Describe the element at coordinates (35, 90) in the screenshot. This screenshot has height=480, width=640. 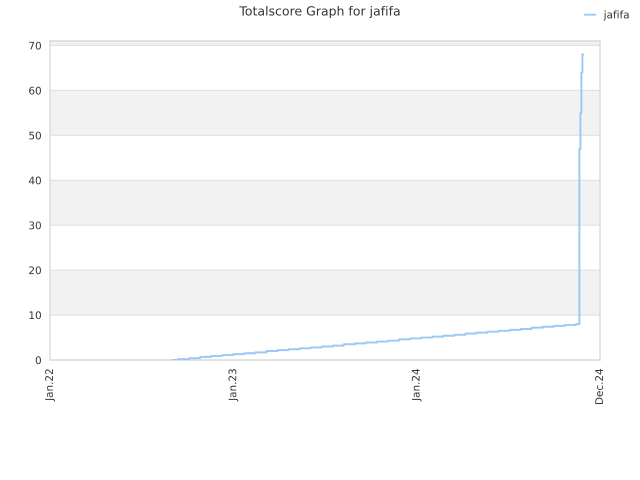
I see `y-tick-label: 60` at that location.